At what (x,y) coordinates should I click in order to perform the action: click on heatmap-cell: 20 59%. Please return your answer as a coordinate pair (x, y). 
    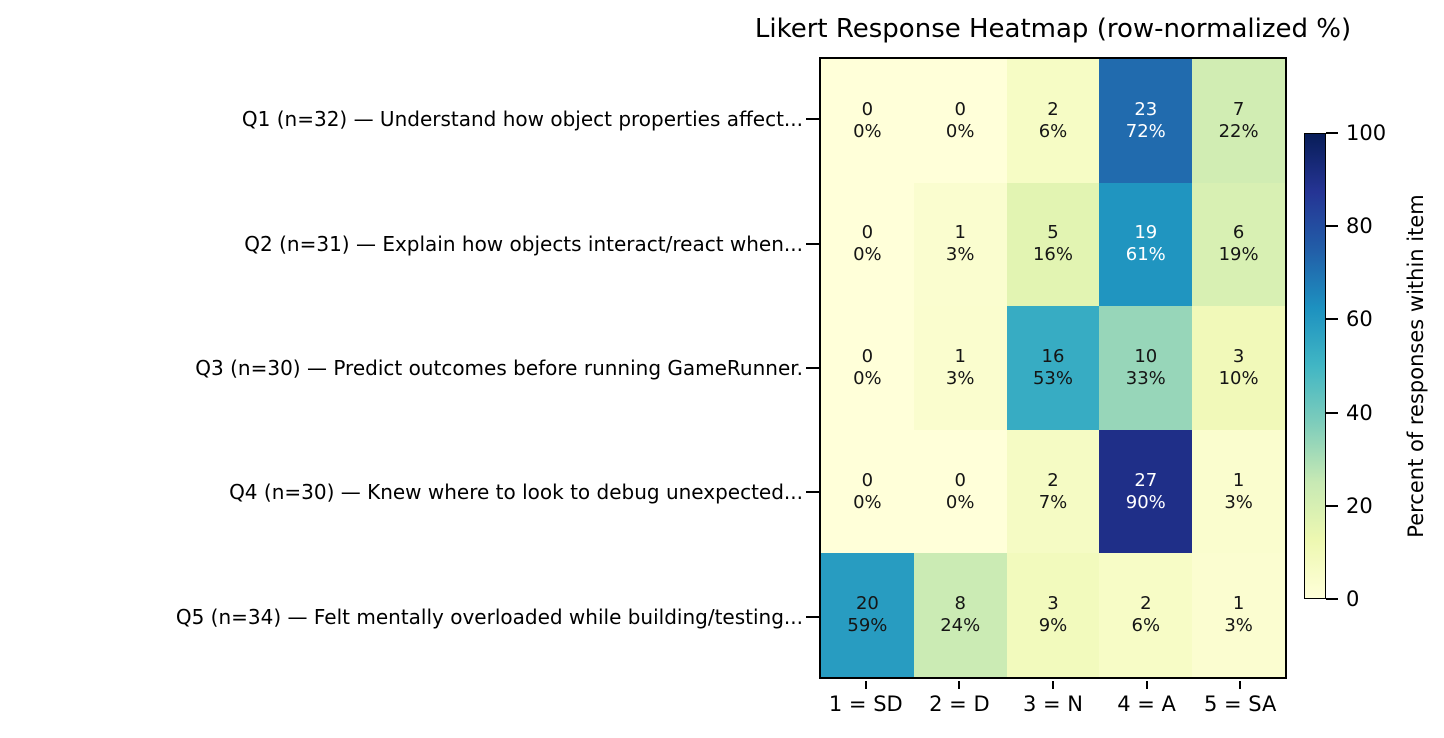
    Looking at the image, I should click on (867, 615).